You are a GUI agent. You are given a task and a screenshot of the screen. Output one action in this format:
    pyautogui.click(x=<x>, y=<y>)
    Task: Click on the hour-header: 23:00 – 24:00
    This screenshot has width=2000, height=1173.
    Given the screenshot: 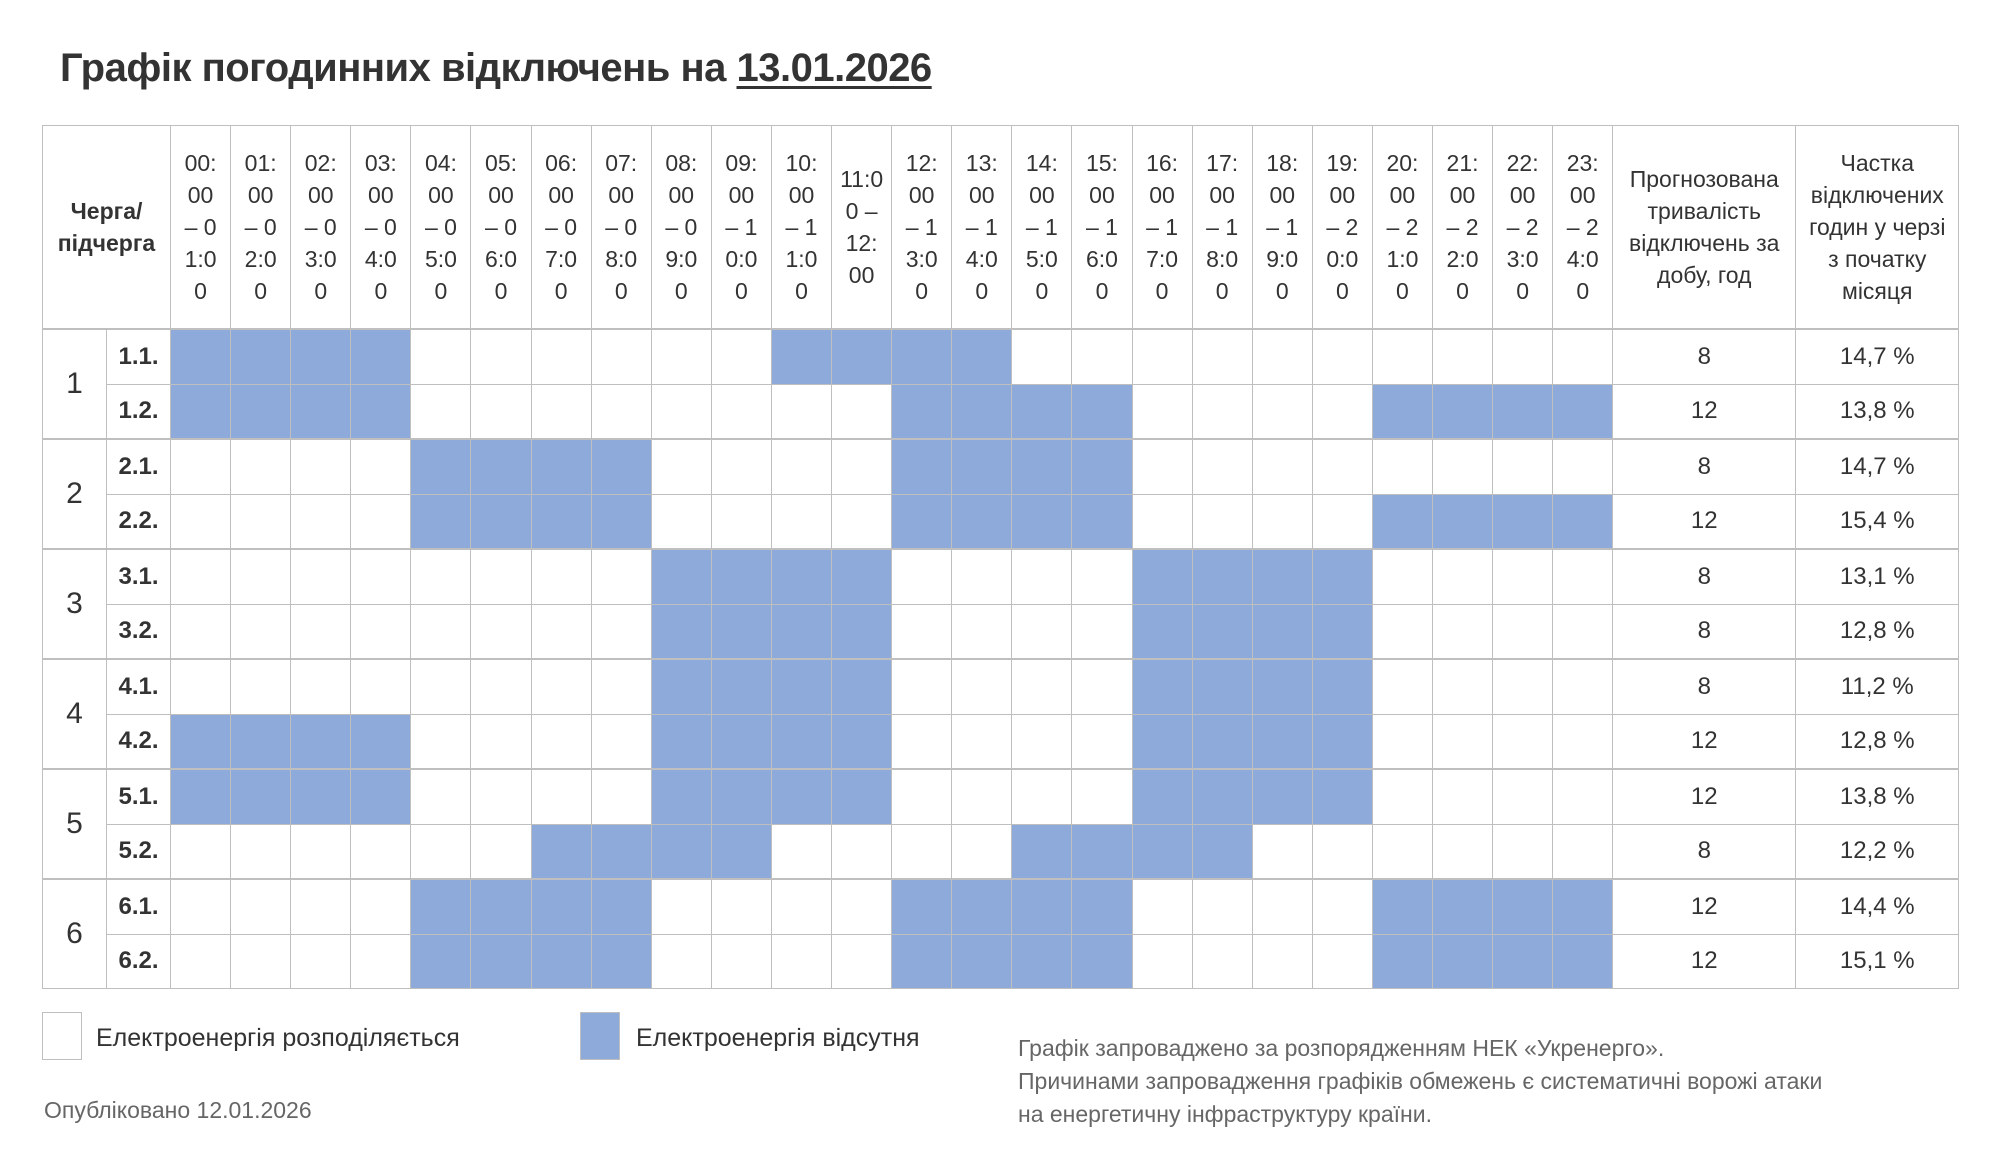 What is the action you would take?
    pyautogui.click(x=1583, y=227)
    